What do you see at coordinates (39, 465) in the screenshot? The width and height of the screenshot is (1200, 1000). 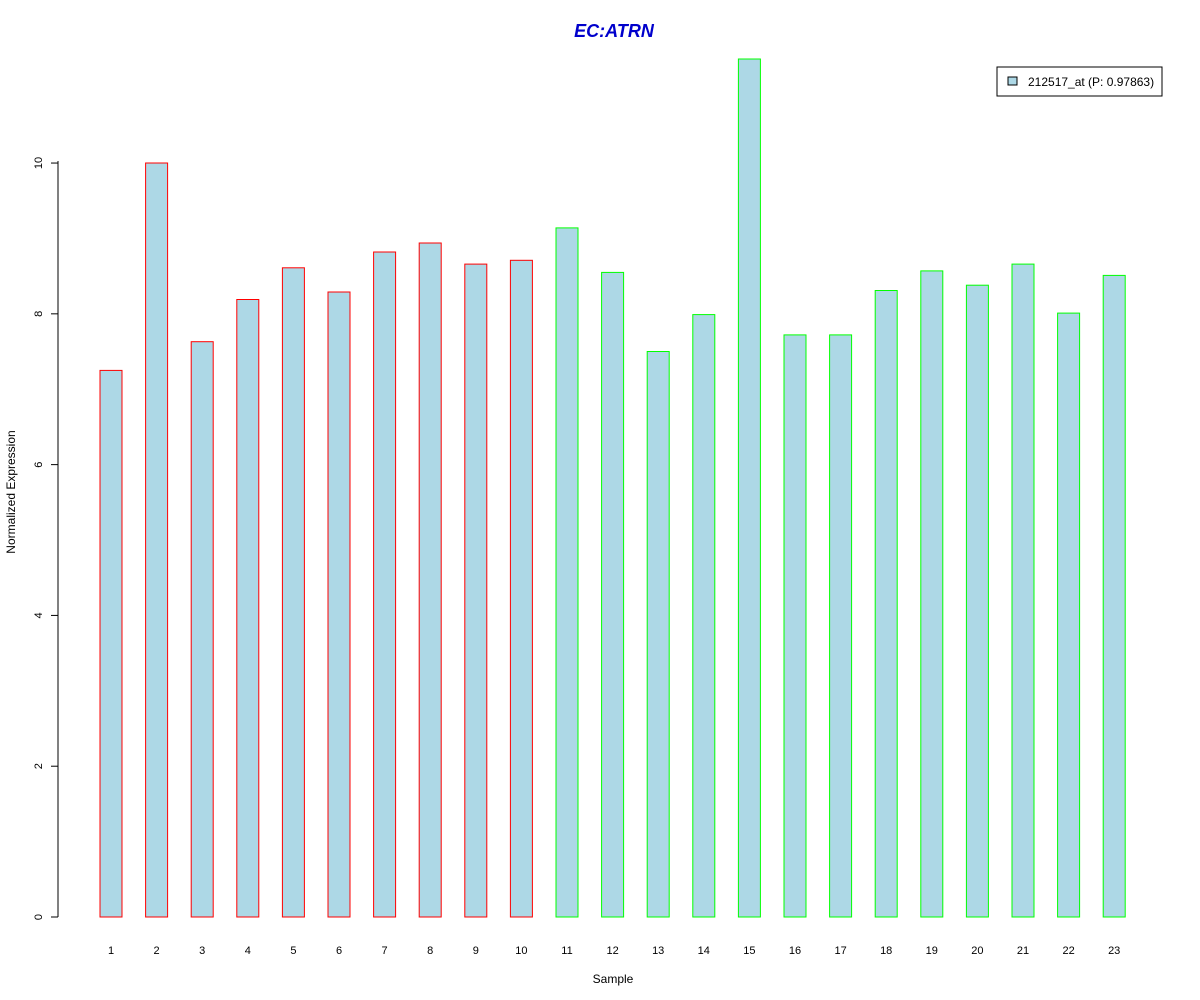 I see `y-tick-label: 6` at bounding box center [39, 465].